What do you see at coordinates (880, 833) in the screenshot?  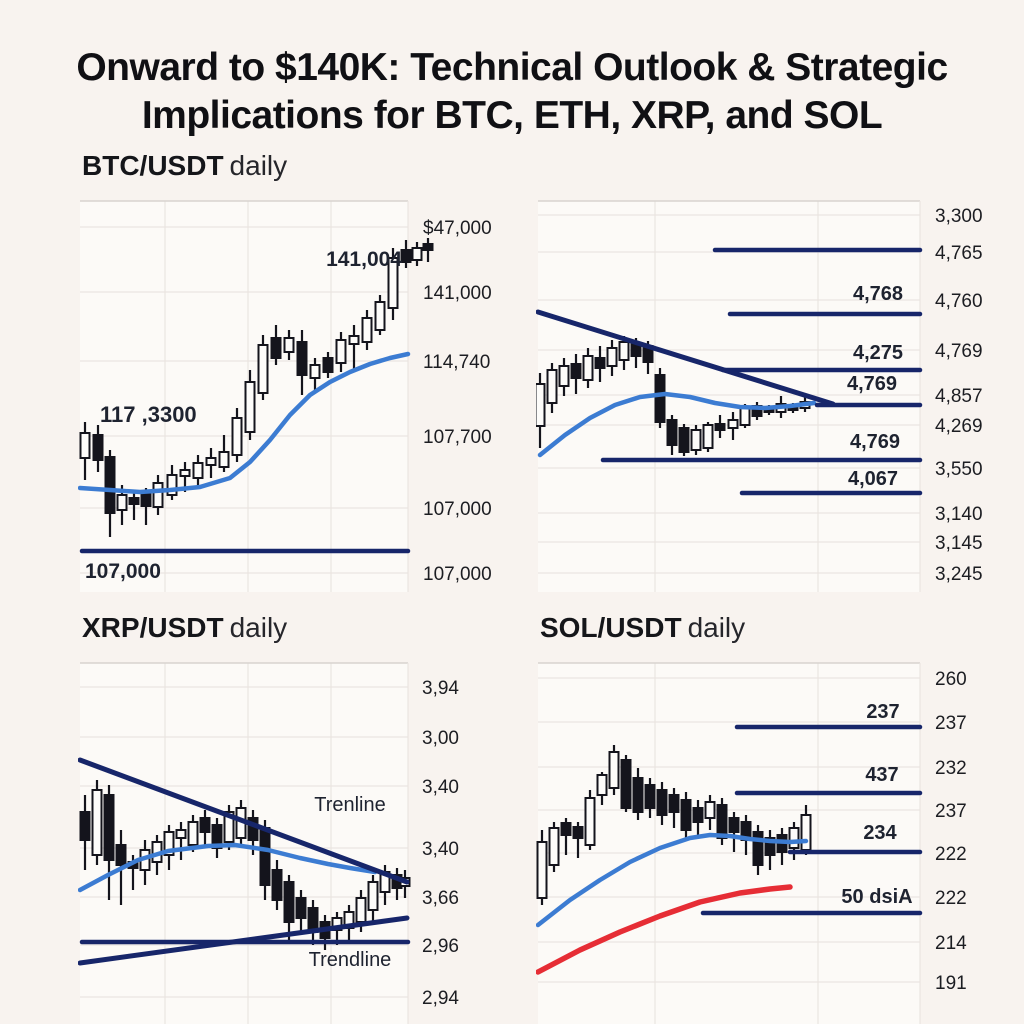 I see `price-annotation: 234` at bounding box center [880, 833].